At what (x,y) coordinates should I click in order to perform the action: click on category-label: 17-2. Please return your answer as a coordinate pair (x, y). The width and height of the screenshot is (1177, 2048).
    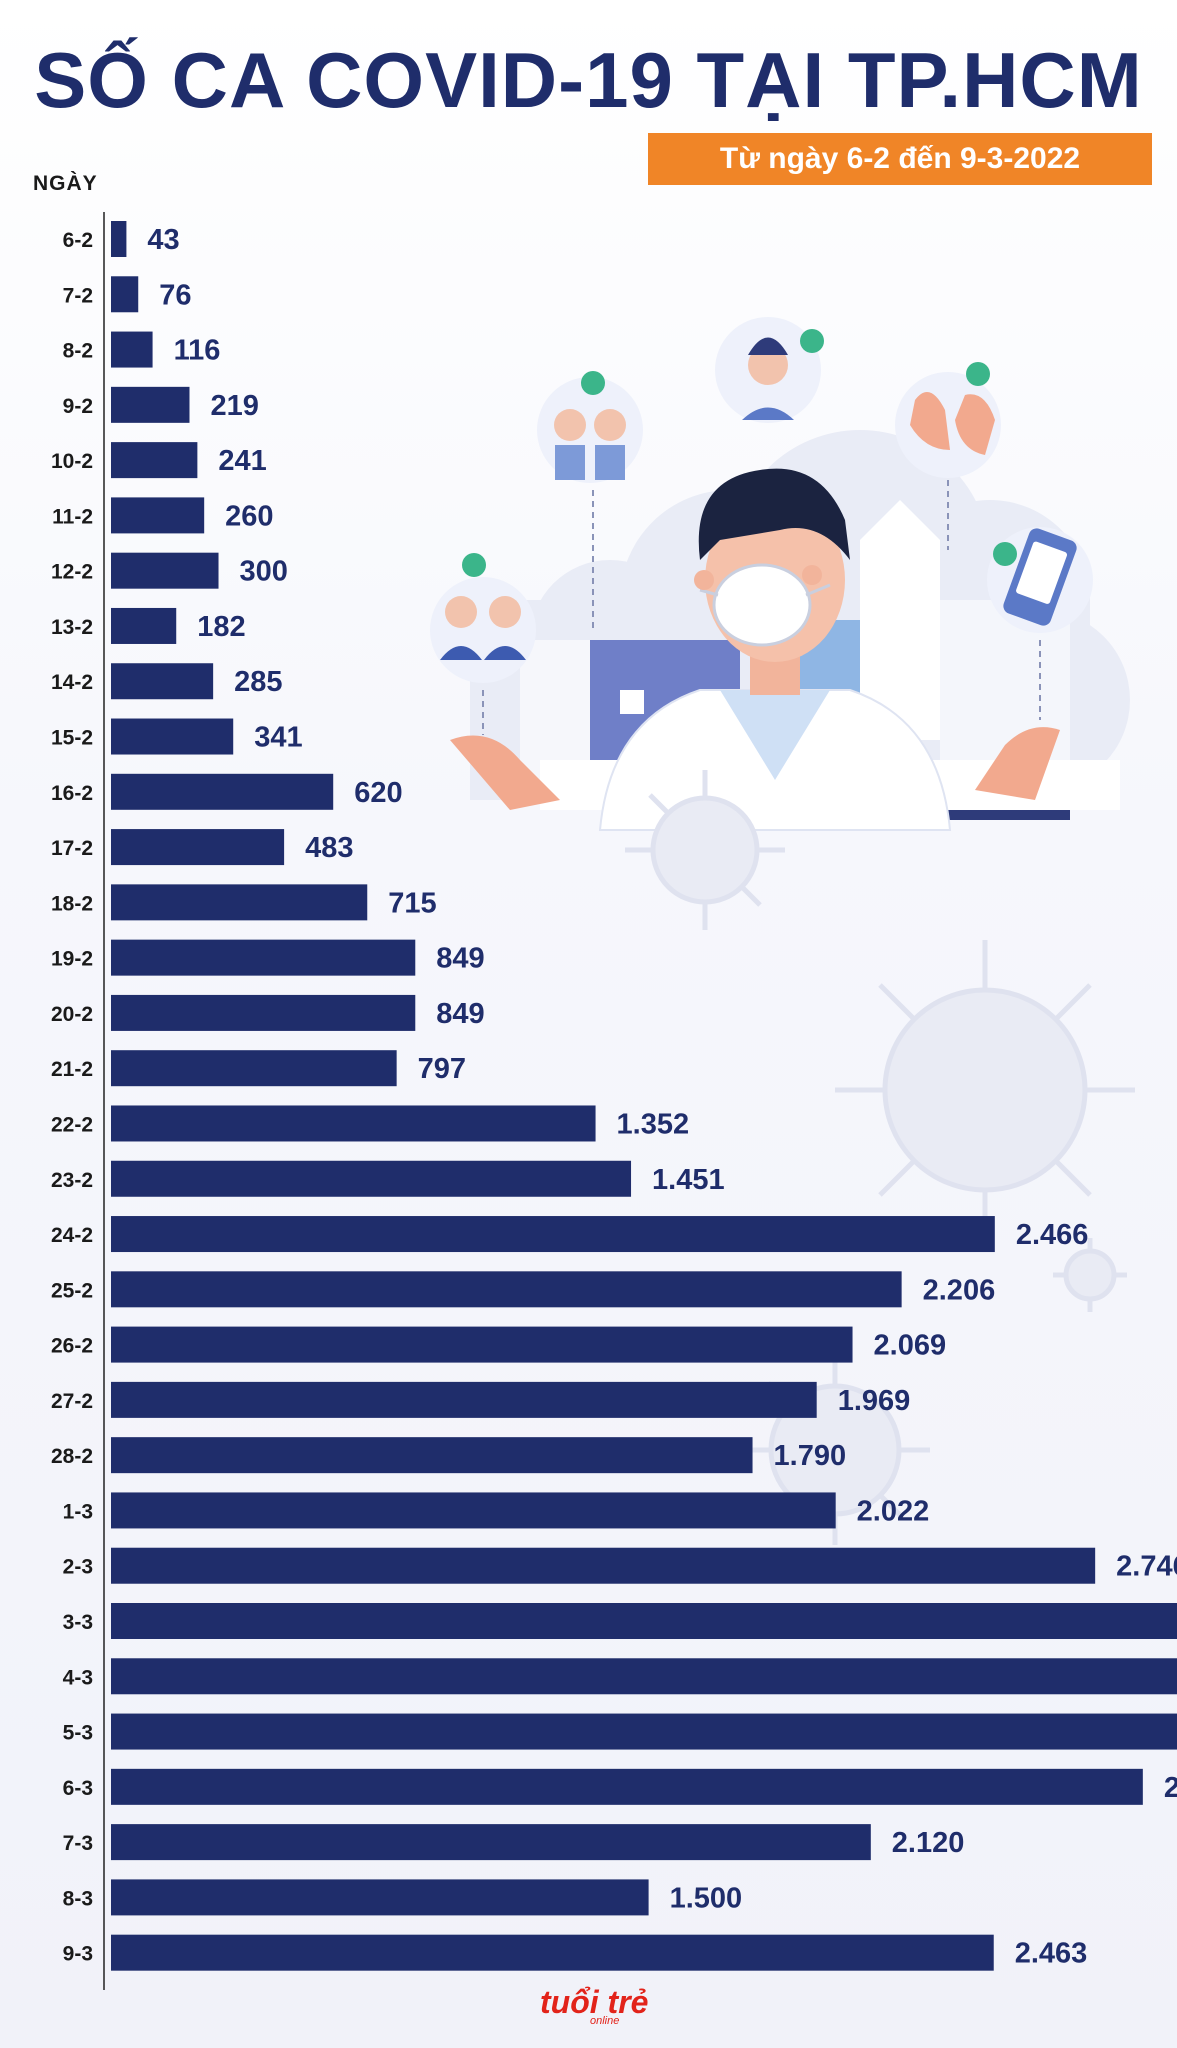
    Looking at the image, I should click on (72, 848).